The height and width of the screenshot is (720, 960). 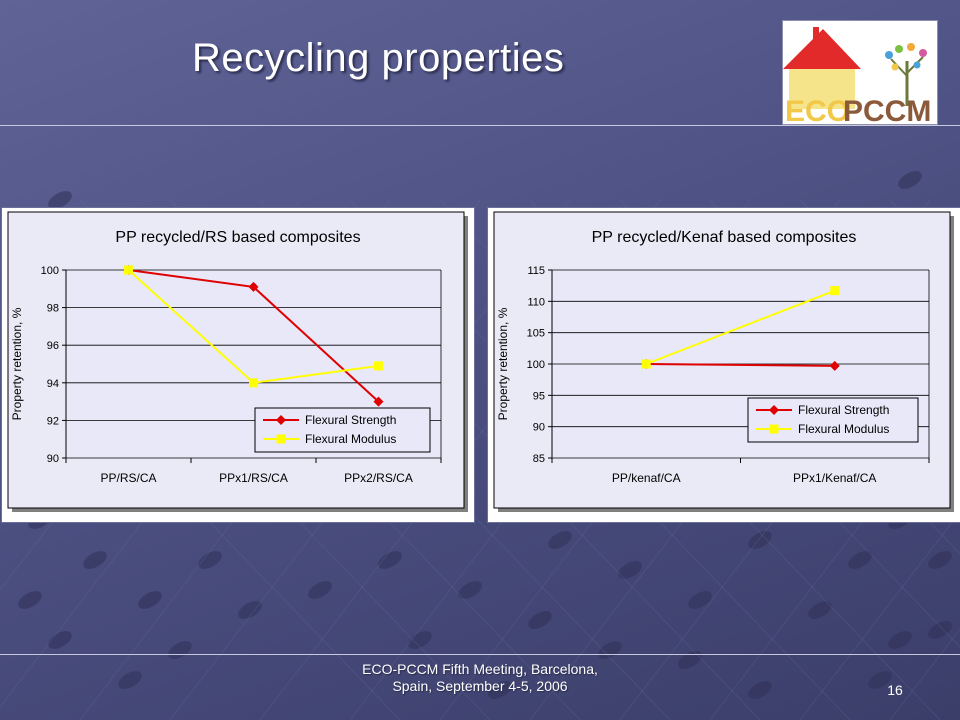 I want to click on y-tick-label: 110, so click(x=536, y=302).